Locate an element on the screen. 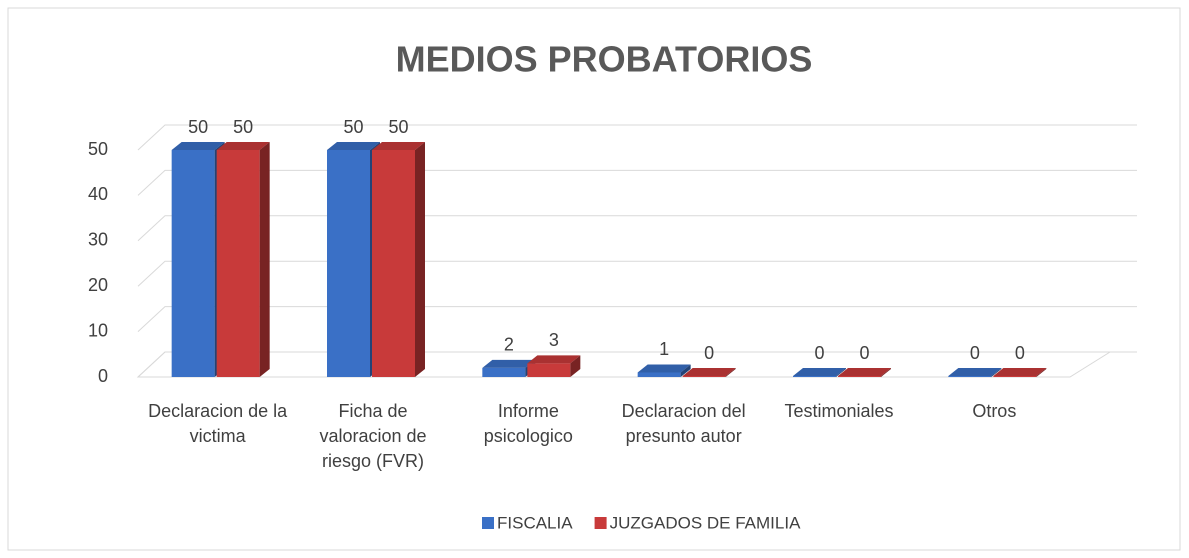 The height and width of the screenshot is (558, 1189). legend-label: FISCALIA is located at coordinates (535, 522).